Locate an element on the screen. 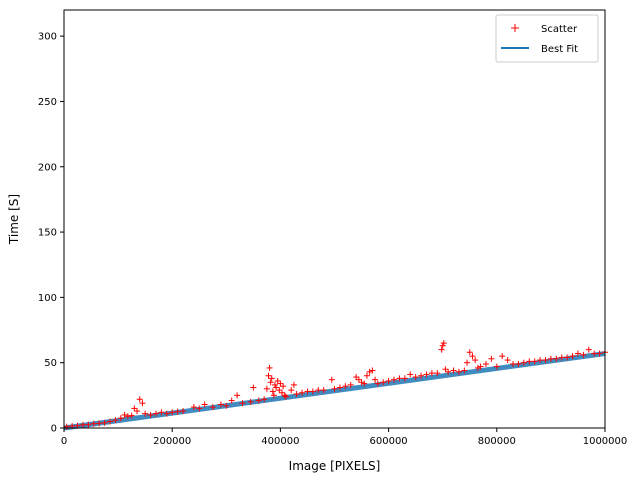  x-tick-label: 0 is located at coordinates (64, 441).